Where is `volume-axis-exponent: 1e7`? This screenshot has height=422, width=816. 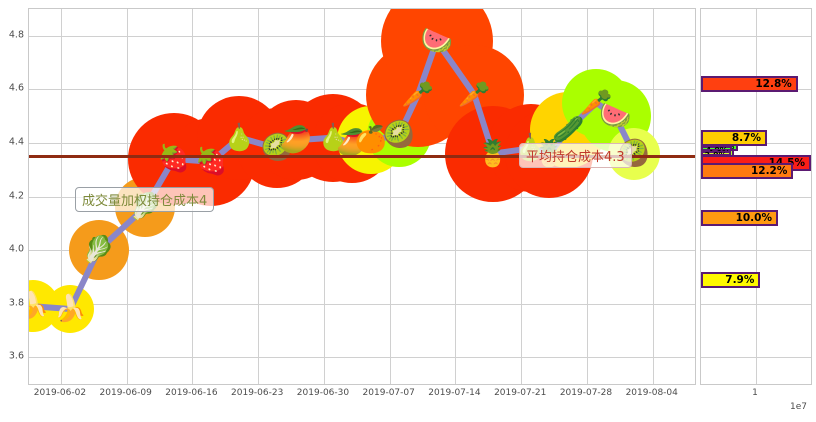 volume-axis-exponent: 1e7 is located at coordinates (798, 407).